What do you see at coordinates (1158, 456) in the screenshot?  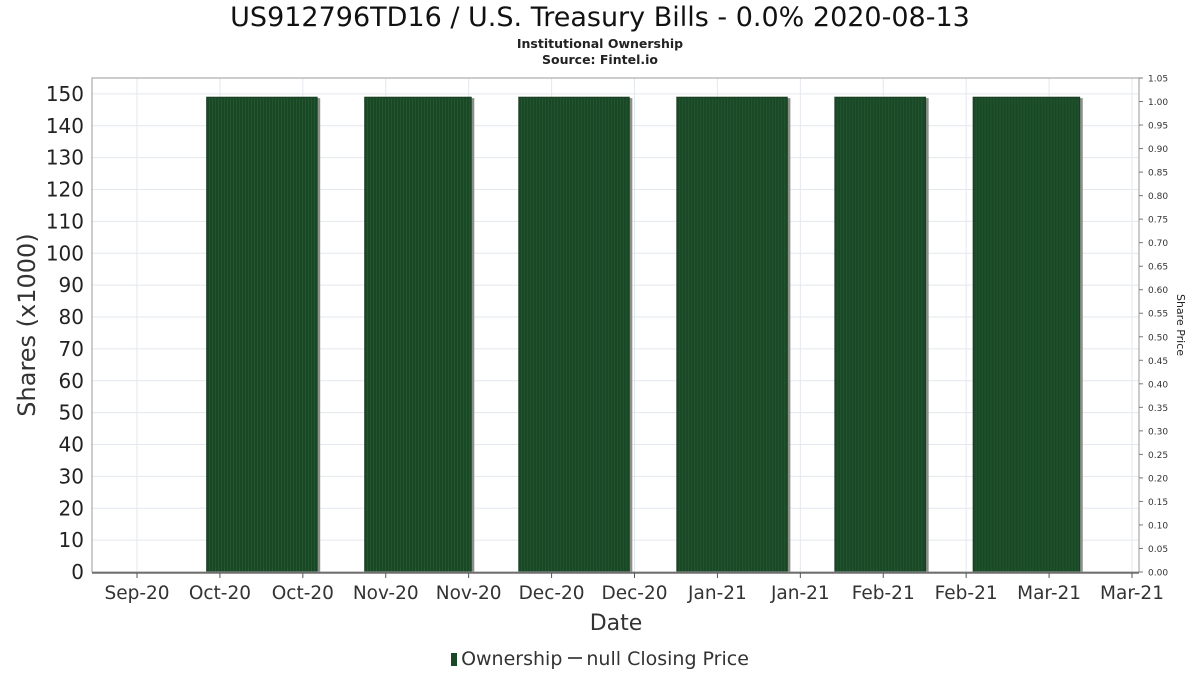 I see `y2-tick-label: 0.25` at bounding box center [1158, 456].